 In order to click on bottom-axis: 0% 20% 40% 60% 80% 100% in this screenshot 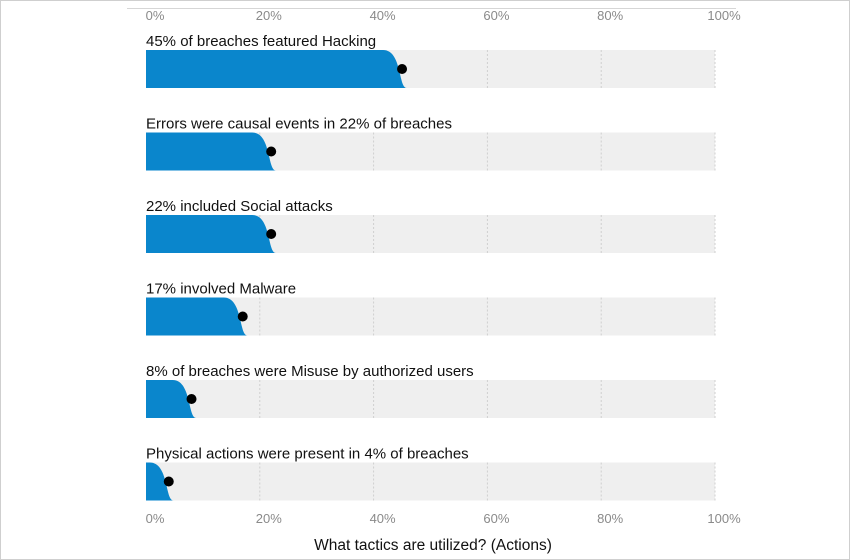, I will do `click(443, 518)`.